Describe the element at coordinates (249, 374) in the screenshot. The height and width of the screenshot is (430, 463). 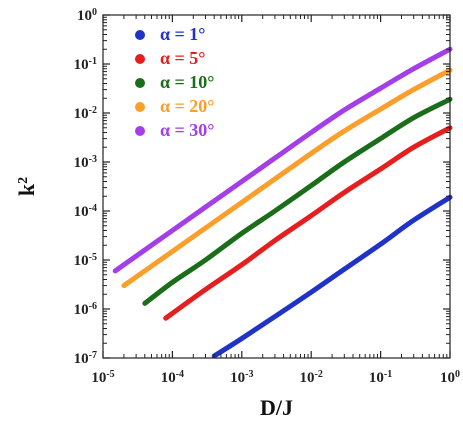
I see `x-tick-label-exp: -3` at that location.